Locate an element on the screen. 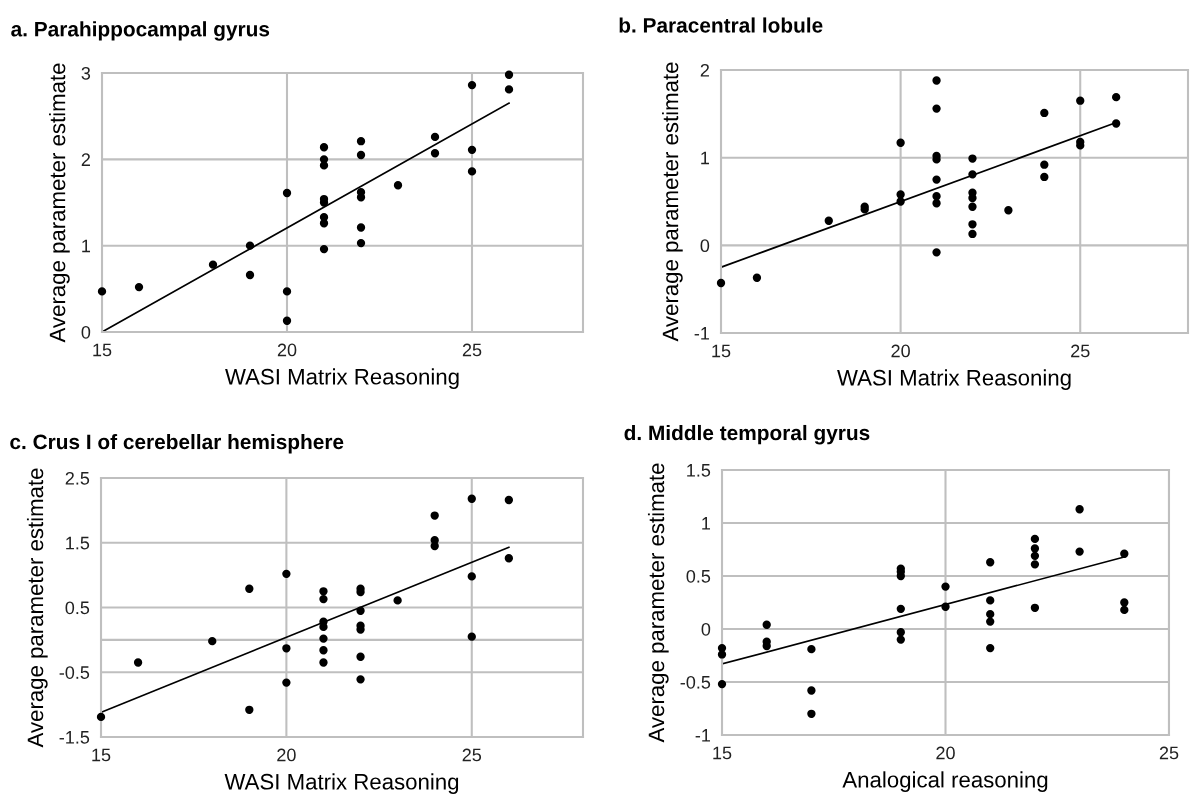 The width and height of the screenshot is (1196, 805). y-tick-label: 3 is located at coordinates (86, 73).